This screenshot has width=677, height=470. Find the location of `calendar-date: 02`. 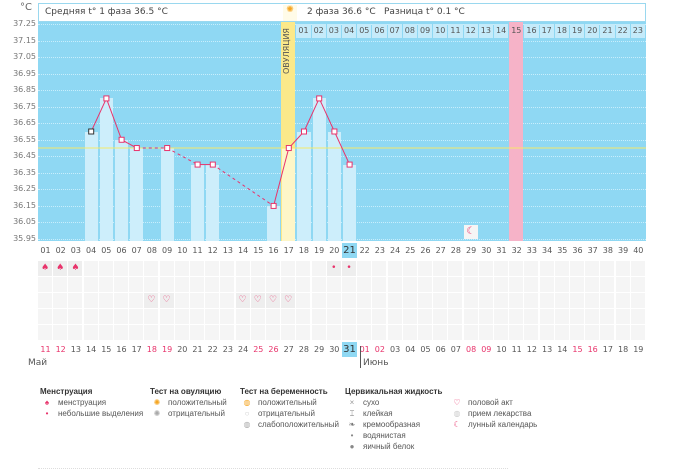

calendar-date: 02 is located at coordinates (379, 349).